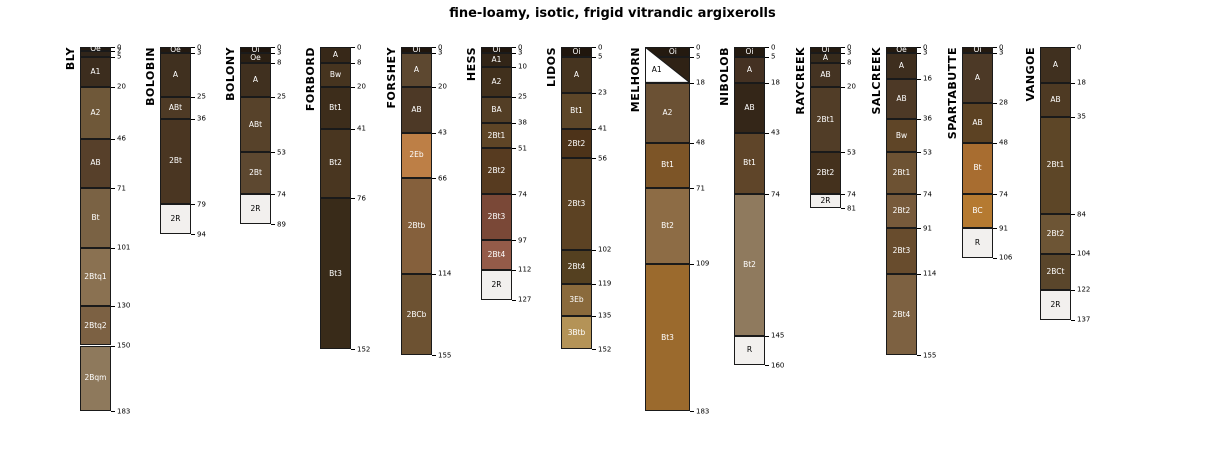 The image size is (1225, 450). Describe the element at coordinates (522, 96) in the screenshot. I see `depth-tick-label: 25` at that location.